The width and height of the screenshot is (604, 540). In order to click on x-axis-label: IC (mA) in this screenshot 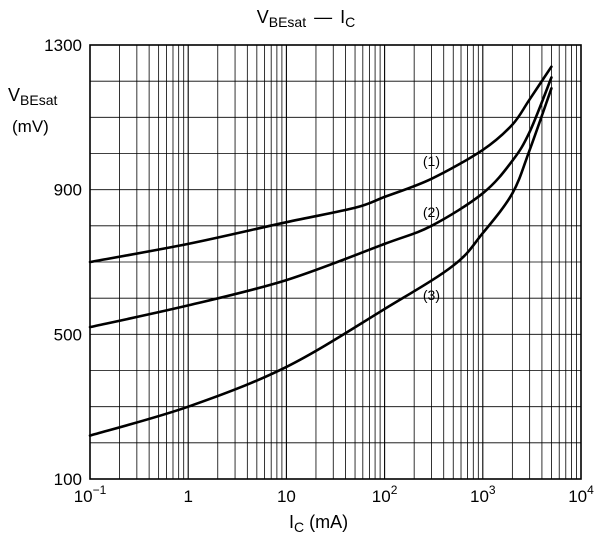, I will do `click(318, 523)`.